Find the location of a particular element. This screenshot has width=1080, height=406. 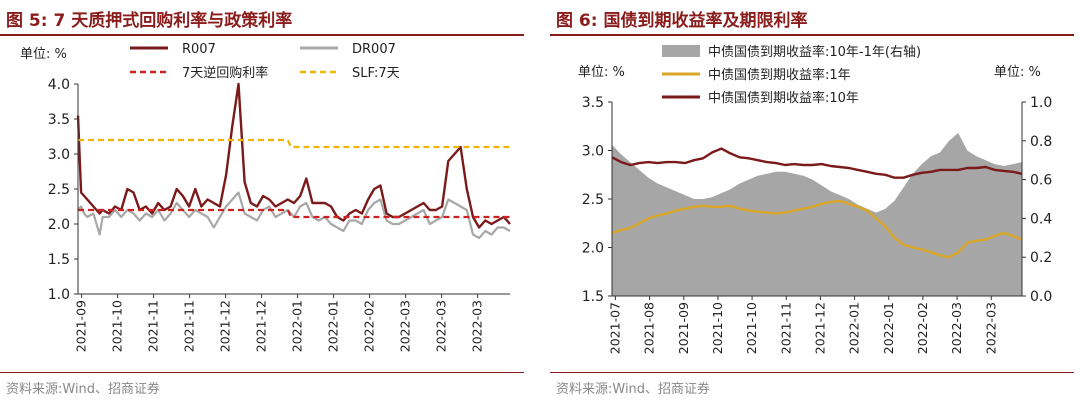

figure-6-top-rule is located at coordinates (812, 35).